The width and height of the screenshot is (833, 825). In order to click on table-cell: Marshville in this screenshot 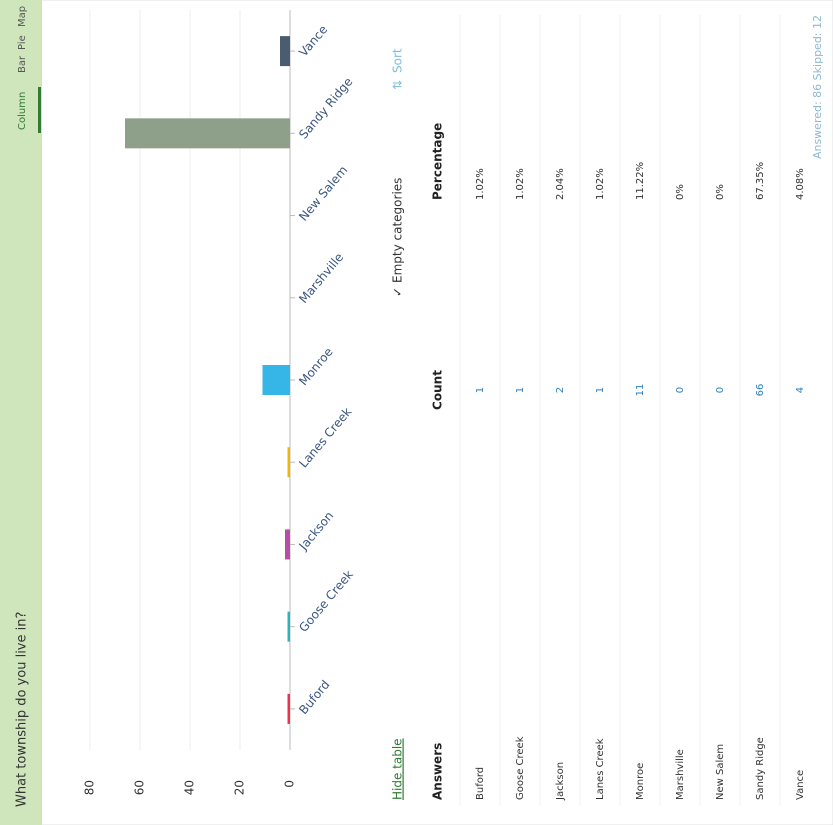, I will do `click(680, 774)`.